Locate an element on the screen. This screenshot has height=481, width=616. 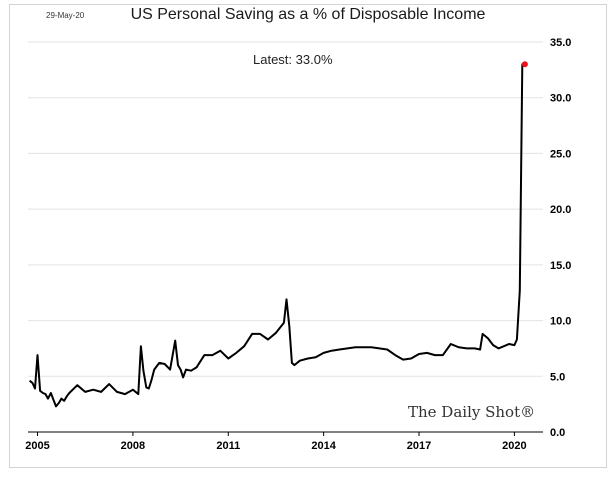
x-tick-label: 2005 is located at coordinates (37, 446).